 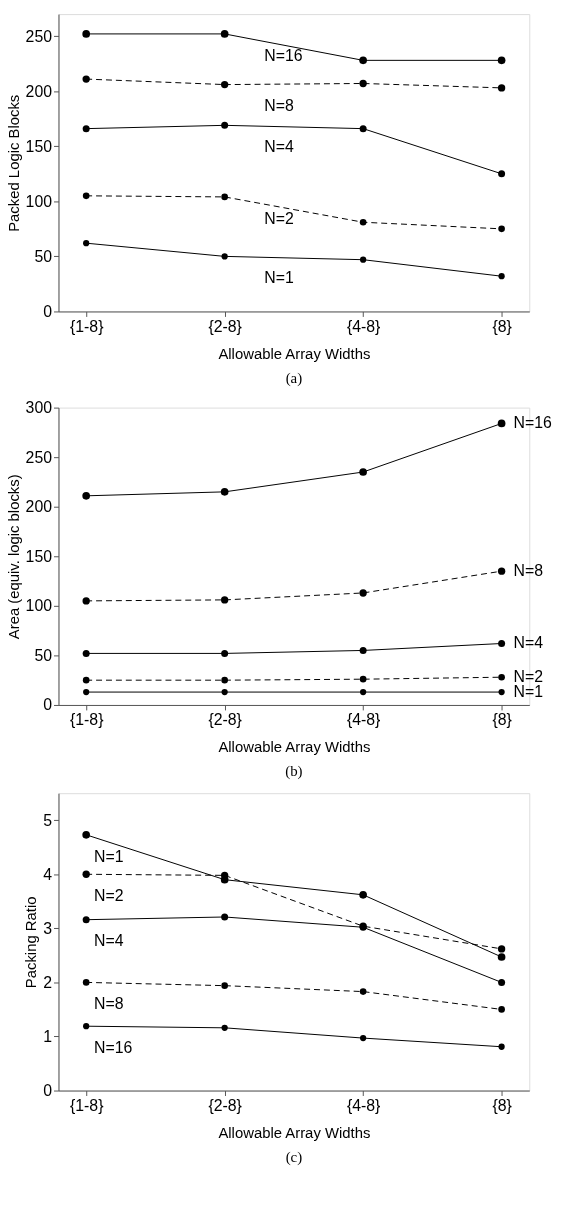 What do you see at coordinates (31, 942) in the screenshot?
I see `y-axis-title: Packing Ratio` at bounding box center [31, 942].